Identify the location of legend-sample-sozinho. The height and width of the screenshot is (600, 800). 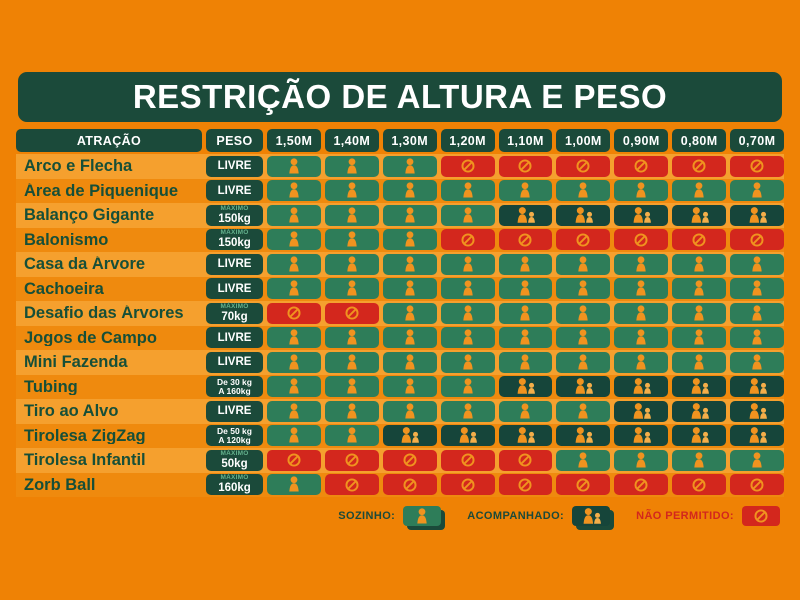
(422, 516).